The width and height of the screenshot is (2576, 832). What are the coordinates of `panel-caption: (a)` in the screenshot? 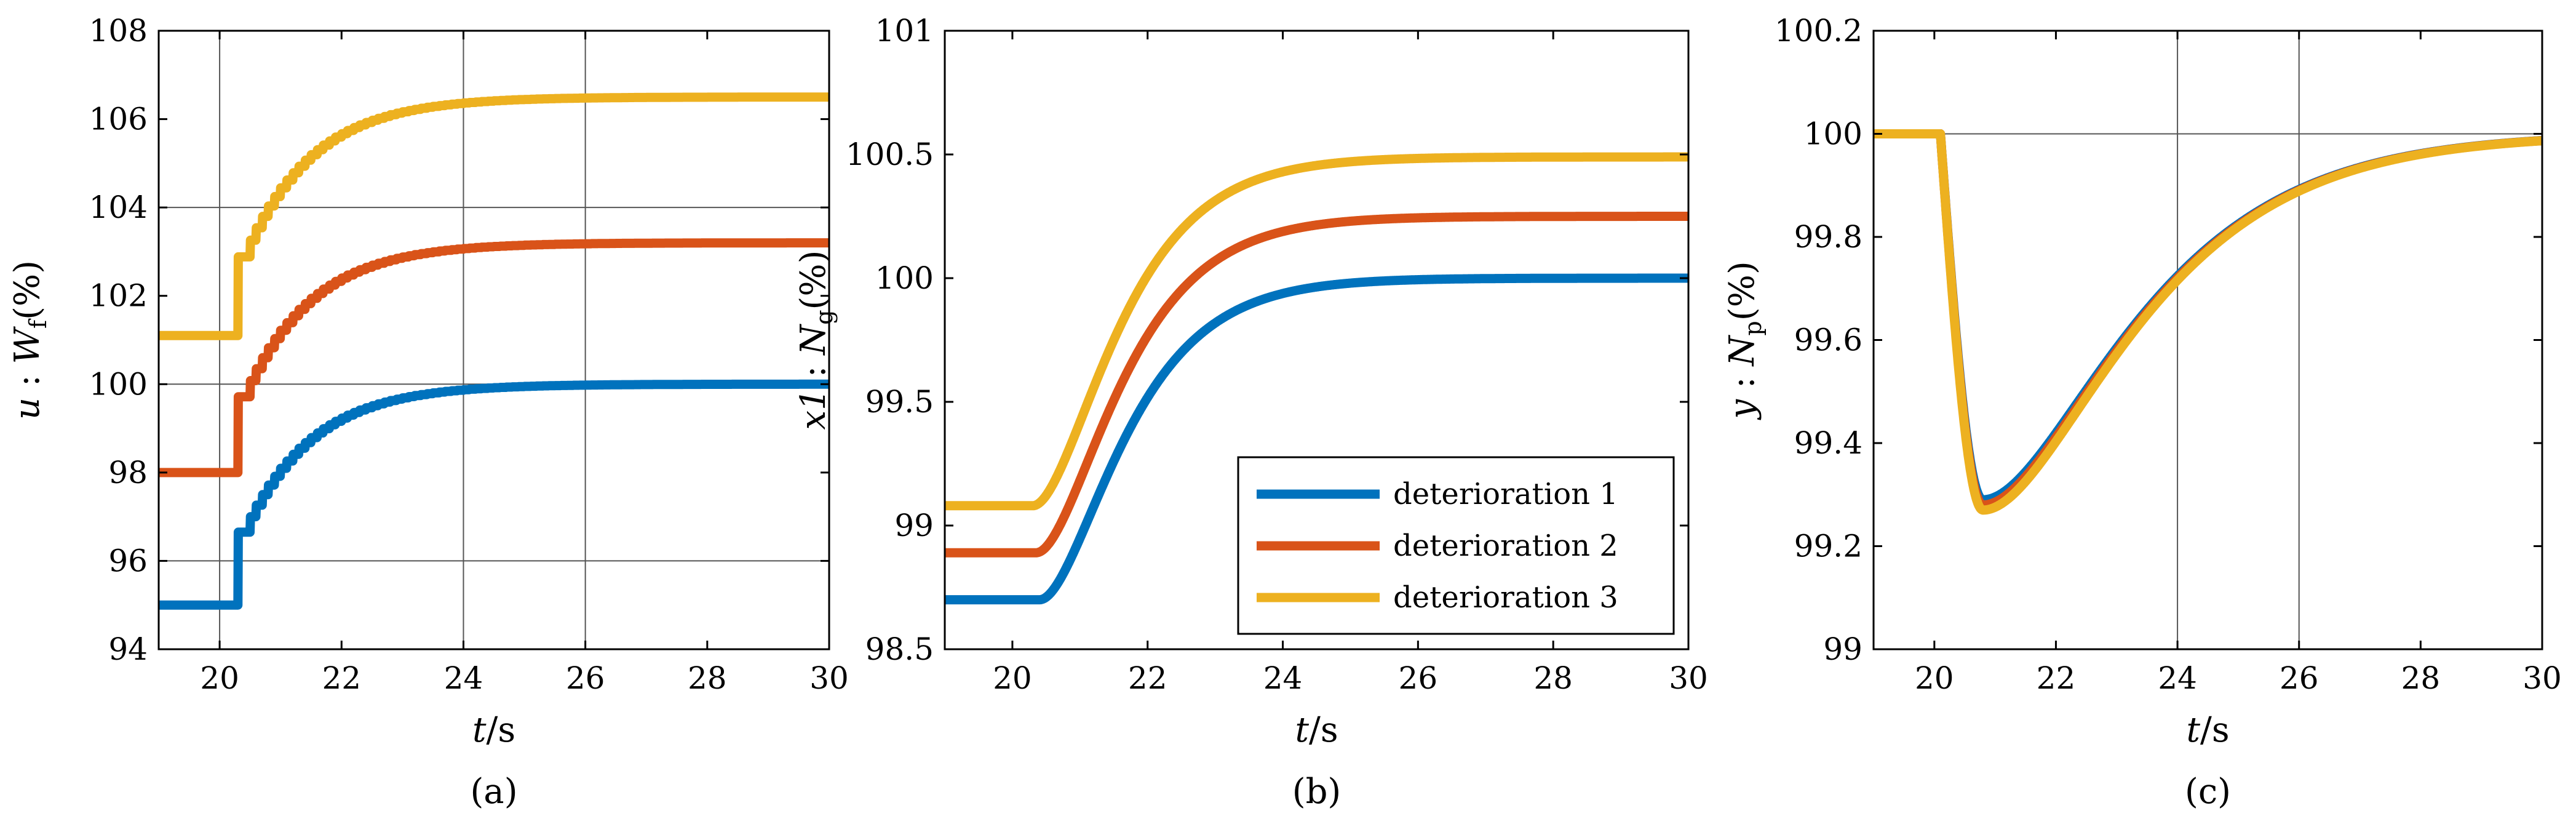 It's located at (493, 792).